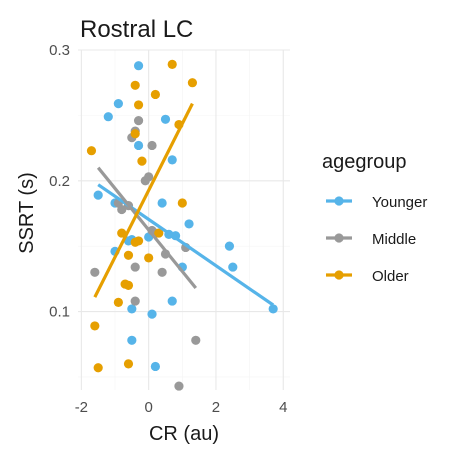 Image resolution: width=455 pixels, height=462 pixels. Describe the element at coordinates (59, 50) in the screenshot. I see `y-tick-label: 0.3` at that location.